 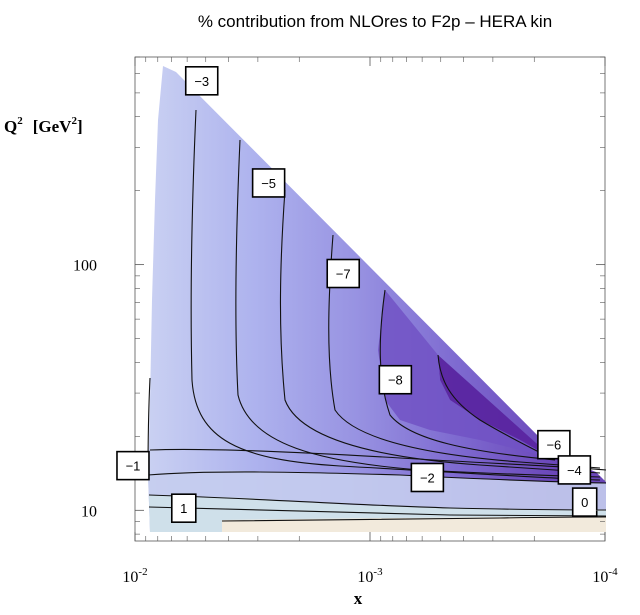 I want to click on y-axis-label: Q2 [GeV2], so click(x=43, y=125).